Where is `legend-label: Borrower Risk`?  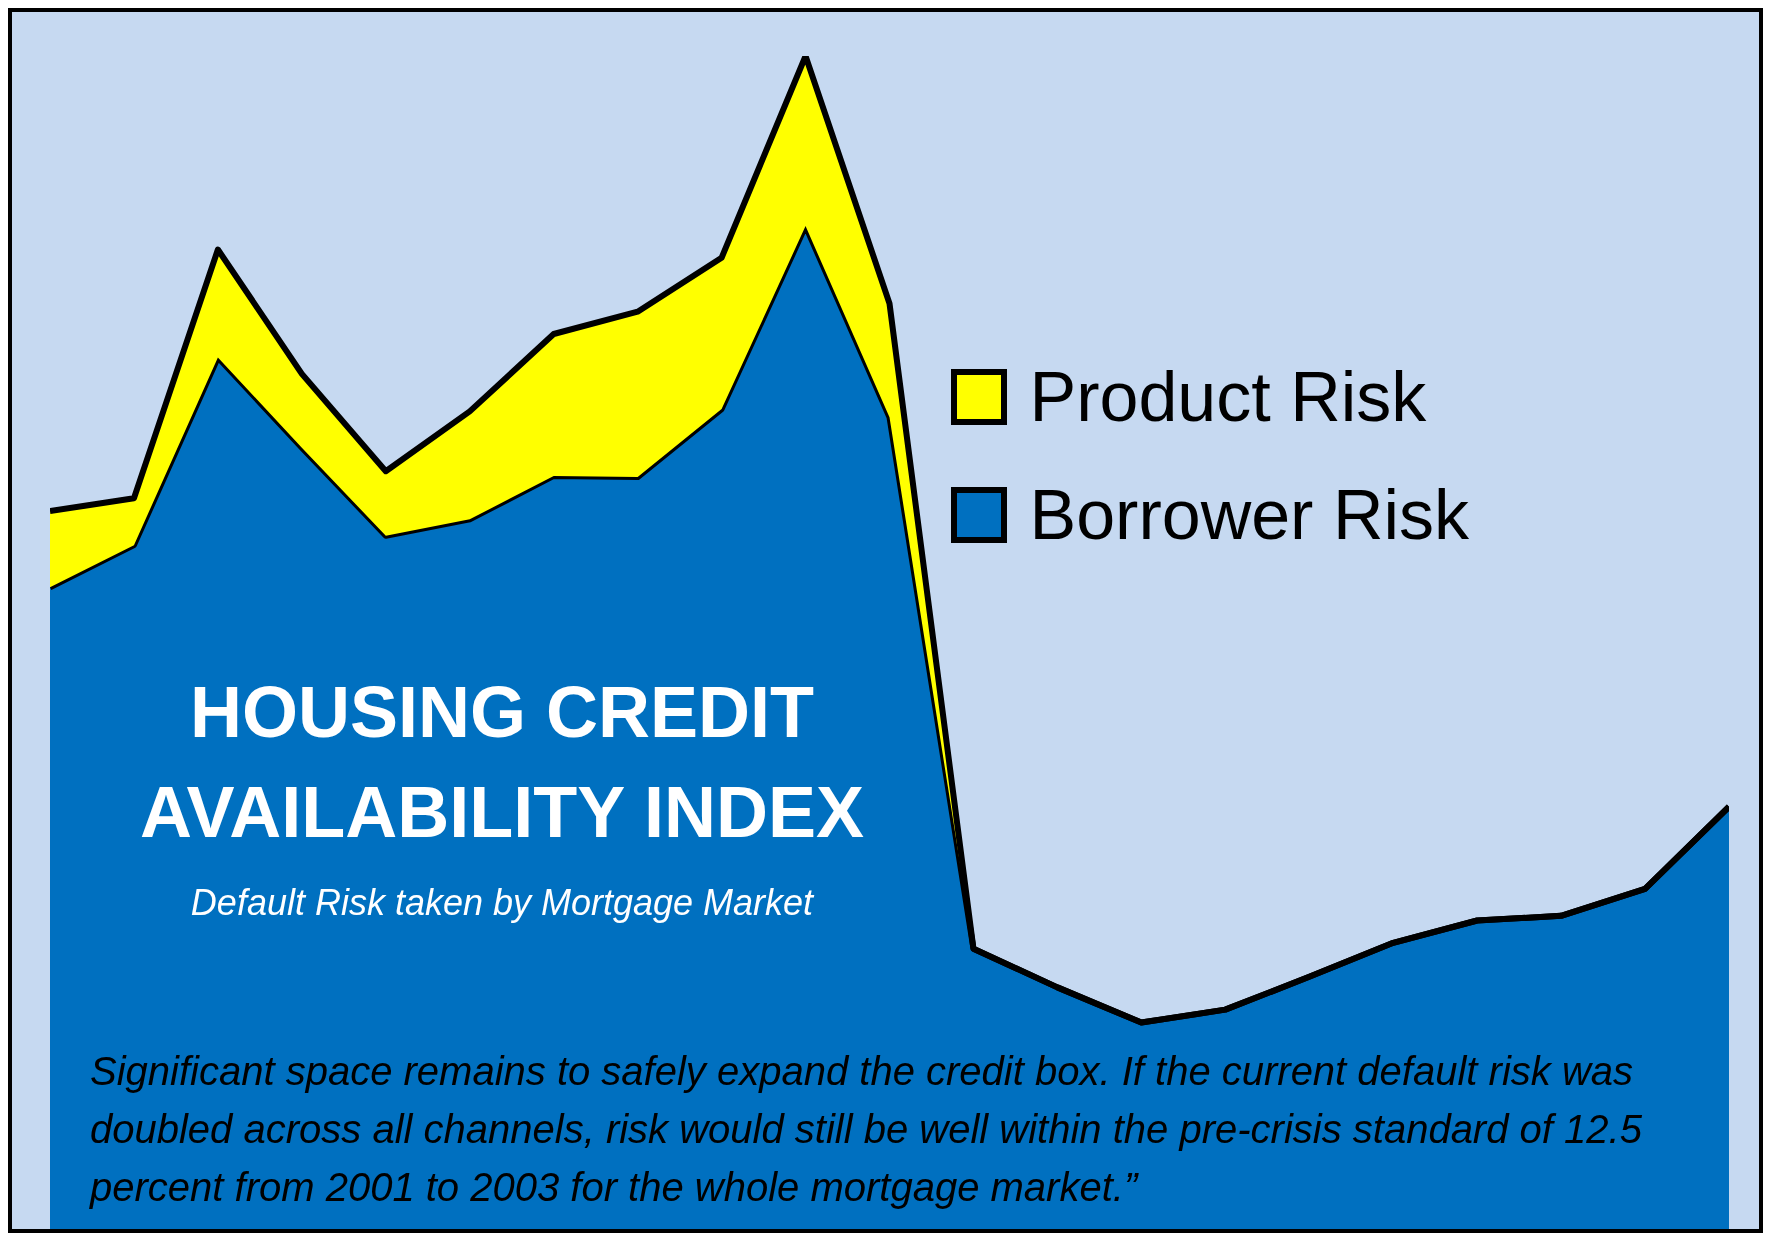
legend-label: Borrower Risk is located at coordinates (1249, 515).